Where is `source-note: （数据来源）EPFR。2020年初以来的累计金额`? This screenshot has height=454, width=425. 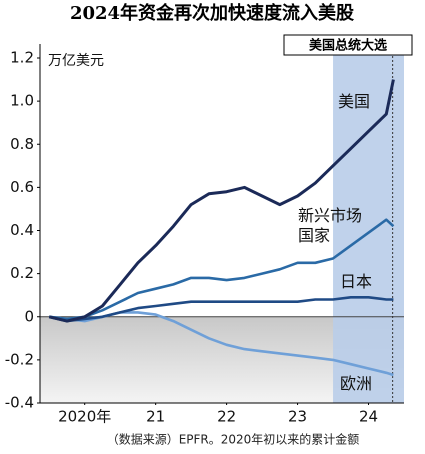
source-note: （数据来源）EPFR。2020年初以来的累计金额 is located at coordinates (233, 439).